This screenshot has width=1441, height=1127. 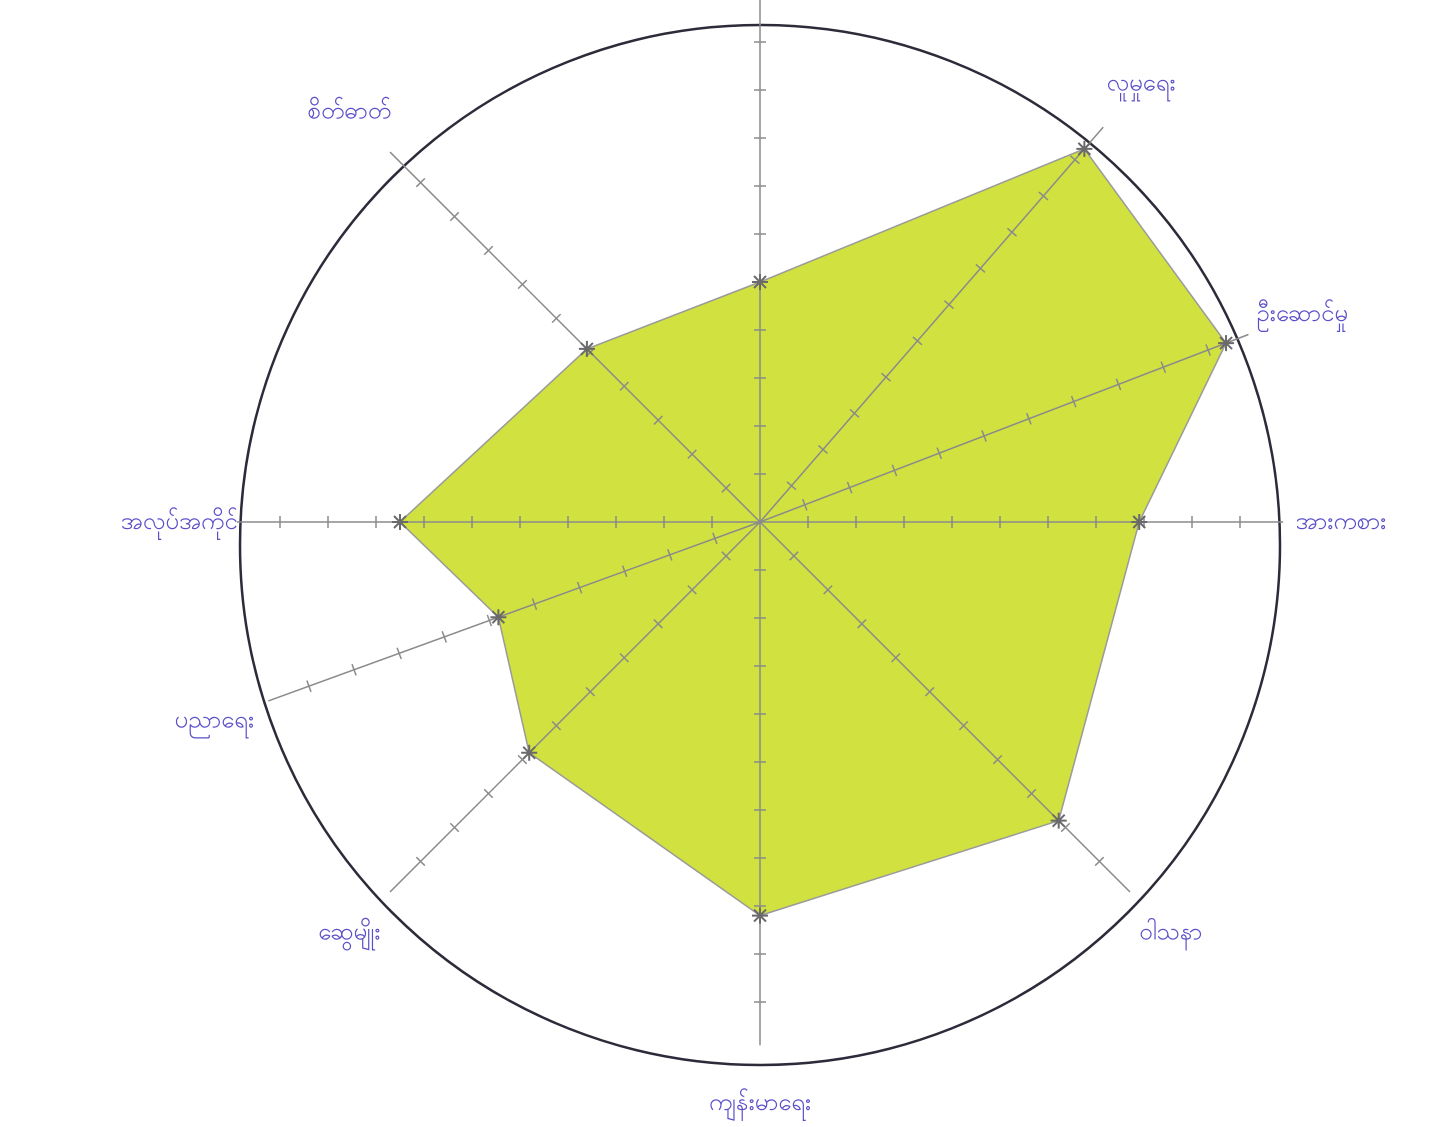 What do you see at coordinates (179, 523) in the screenshot?
I see `axis-label: အလုပ်အကိုင်` at bounding box center [179, 523].